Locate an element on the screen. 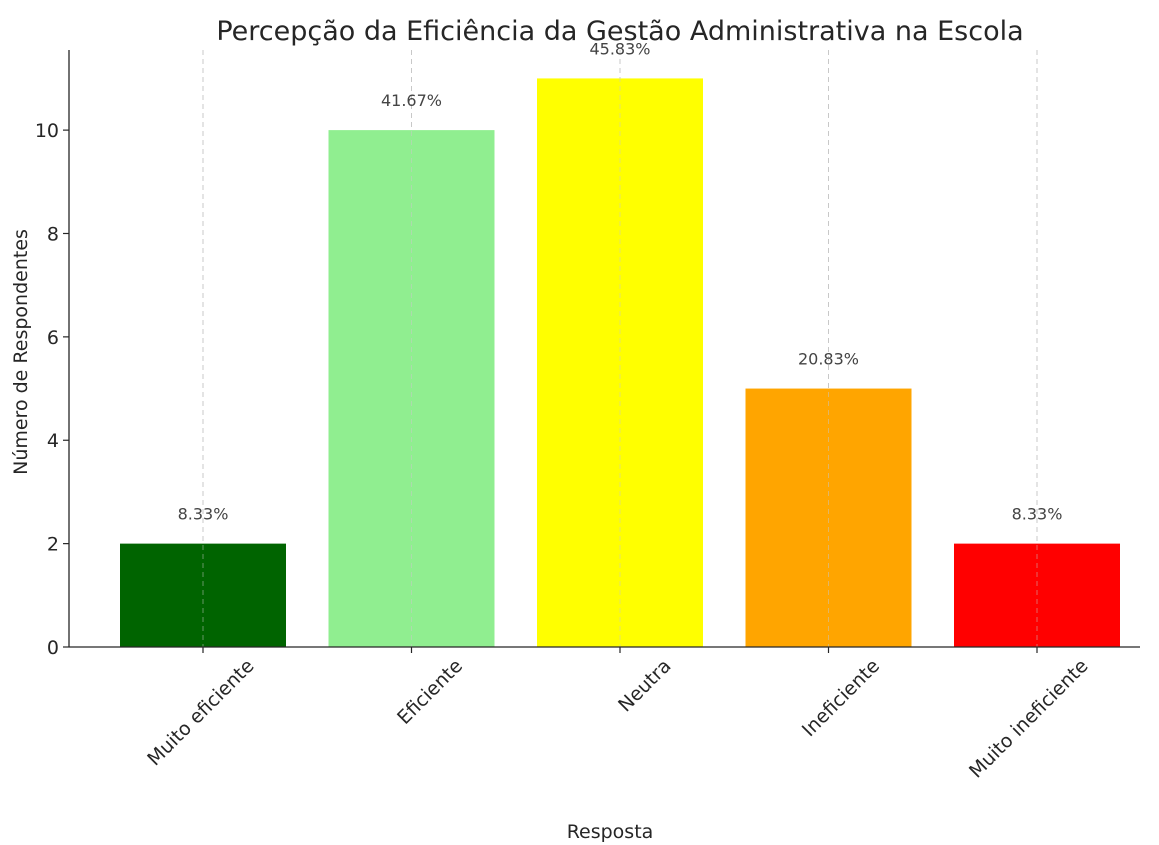 This screenshot has width=1159, height=845. y-tick-label: 10 is located at coordinates (47, 131).